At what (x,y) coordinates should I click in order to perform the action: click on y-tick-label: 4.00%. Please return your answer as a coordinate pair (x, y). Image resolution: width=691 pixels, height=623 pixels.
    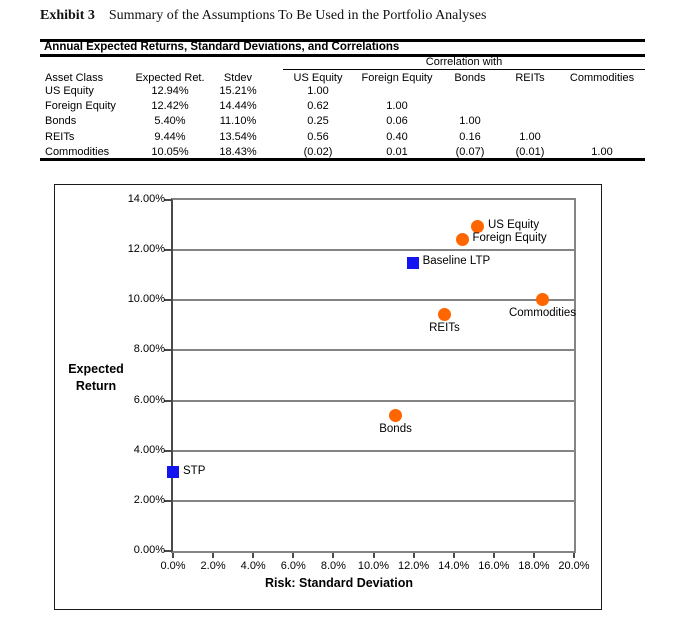
    Looking at the image, I should click on (149, 449).